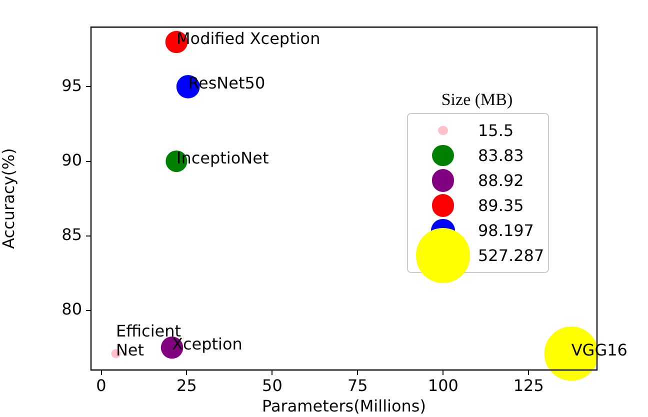 Image resolution: width=648 pixels, height=417 pixels. Describe the element at coordinates (344, 406) in the screenshot. I see `x-axis-title: Parameters(Millions)` at that location.